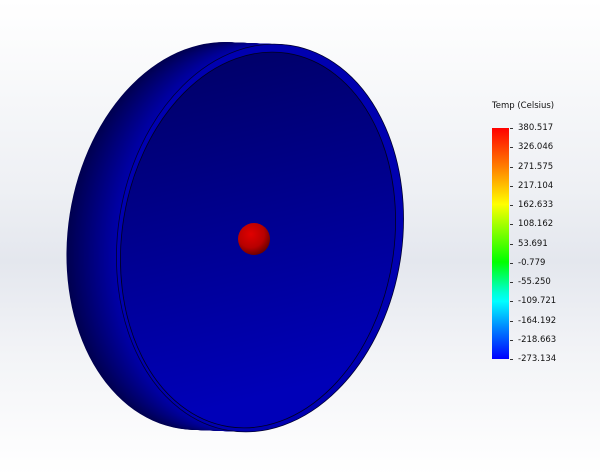 The height and width of the screenshot is (475, 600). I want to click on color-scale-bar, so click(500, 243).